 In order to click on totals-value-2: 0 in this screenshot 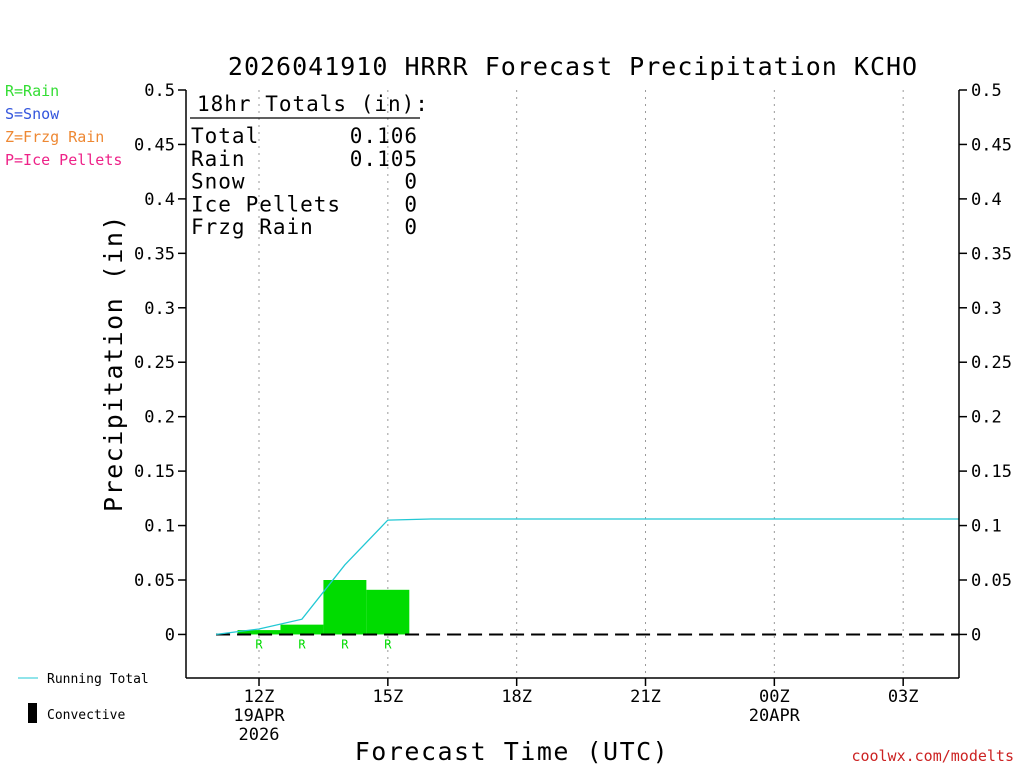, I will do `click(411, 182)`.